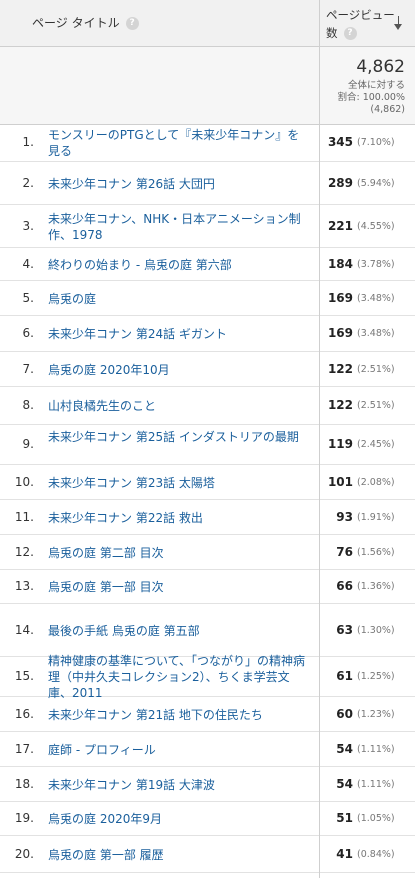 This screenshot has width=415, height=878. I want to click on row-rank: 11., so click(24, 517).